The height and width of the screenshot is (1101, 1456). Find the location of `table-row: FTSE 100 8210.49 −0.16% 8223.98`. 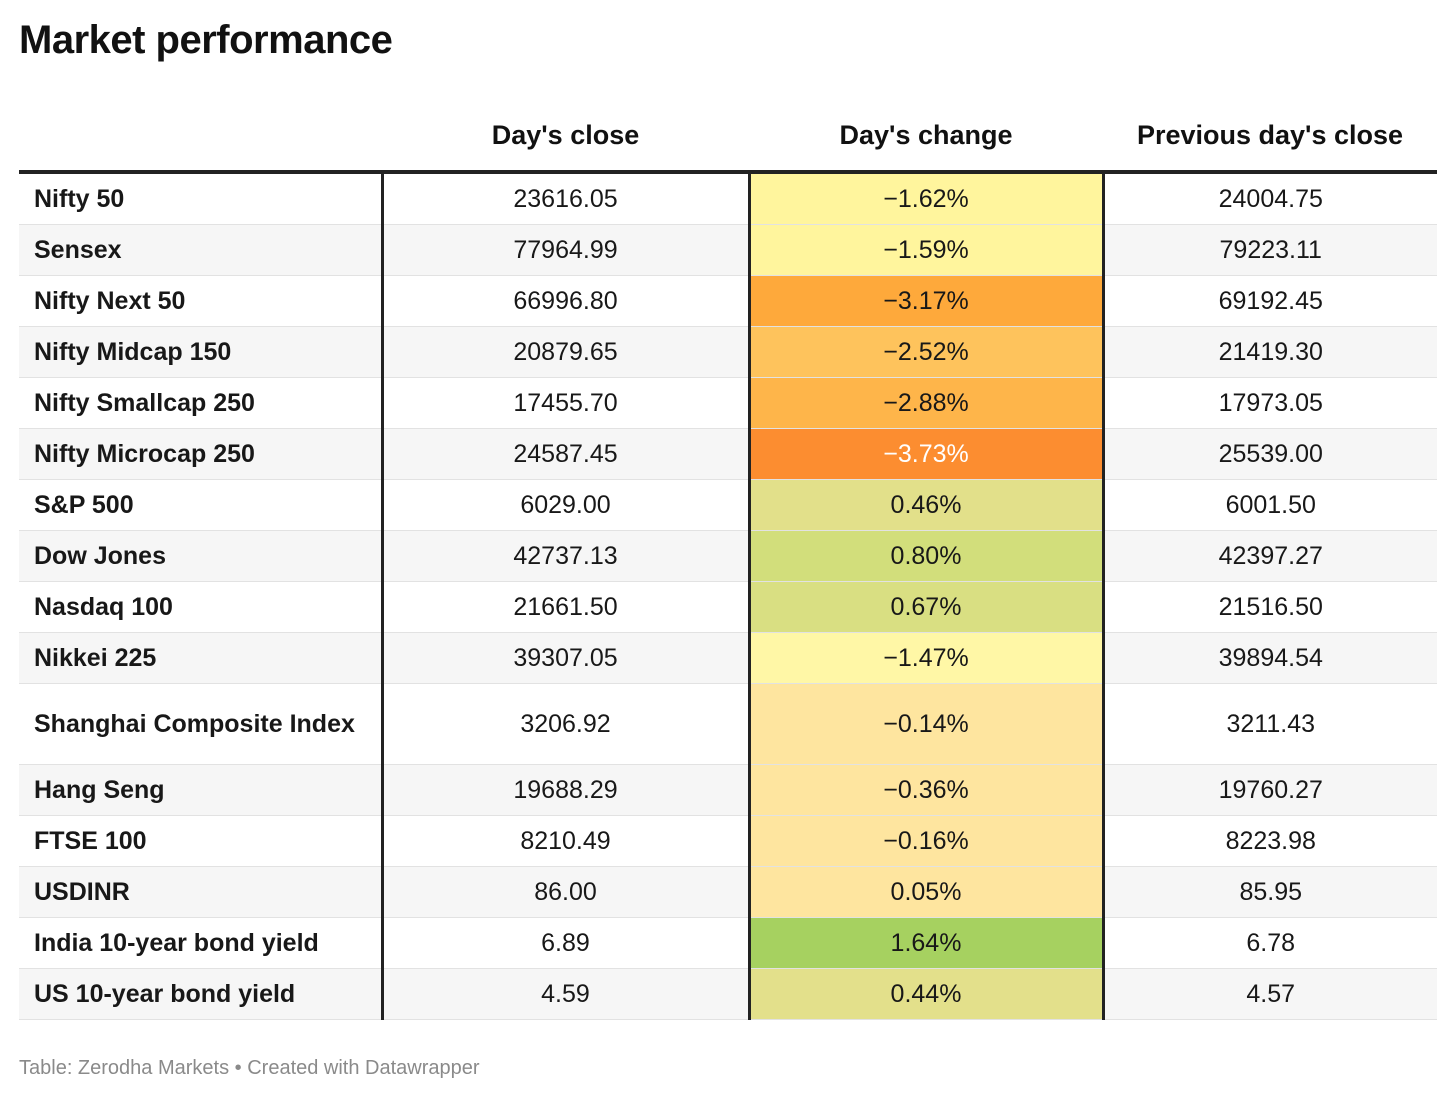

table-row: FTSE 100 8210.49 −0.16% 8223.98 is located at coordinates (728, 841).